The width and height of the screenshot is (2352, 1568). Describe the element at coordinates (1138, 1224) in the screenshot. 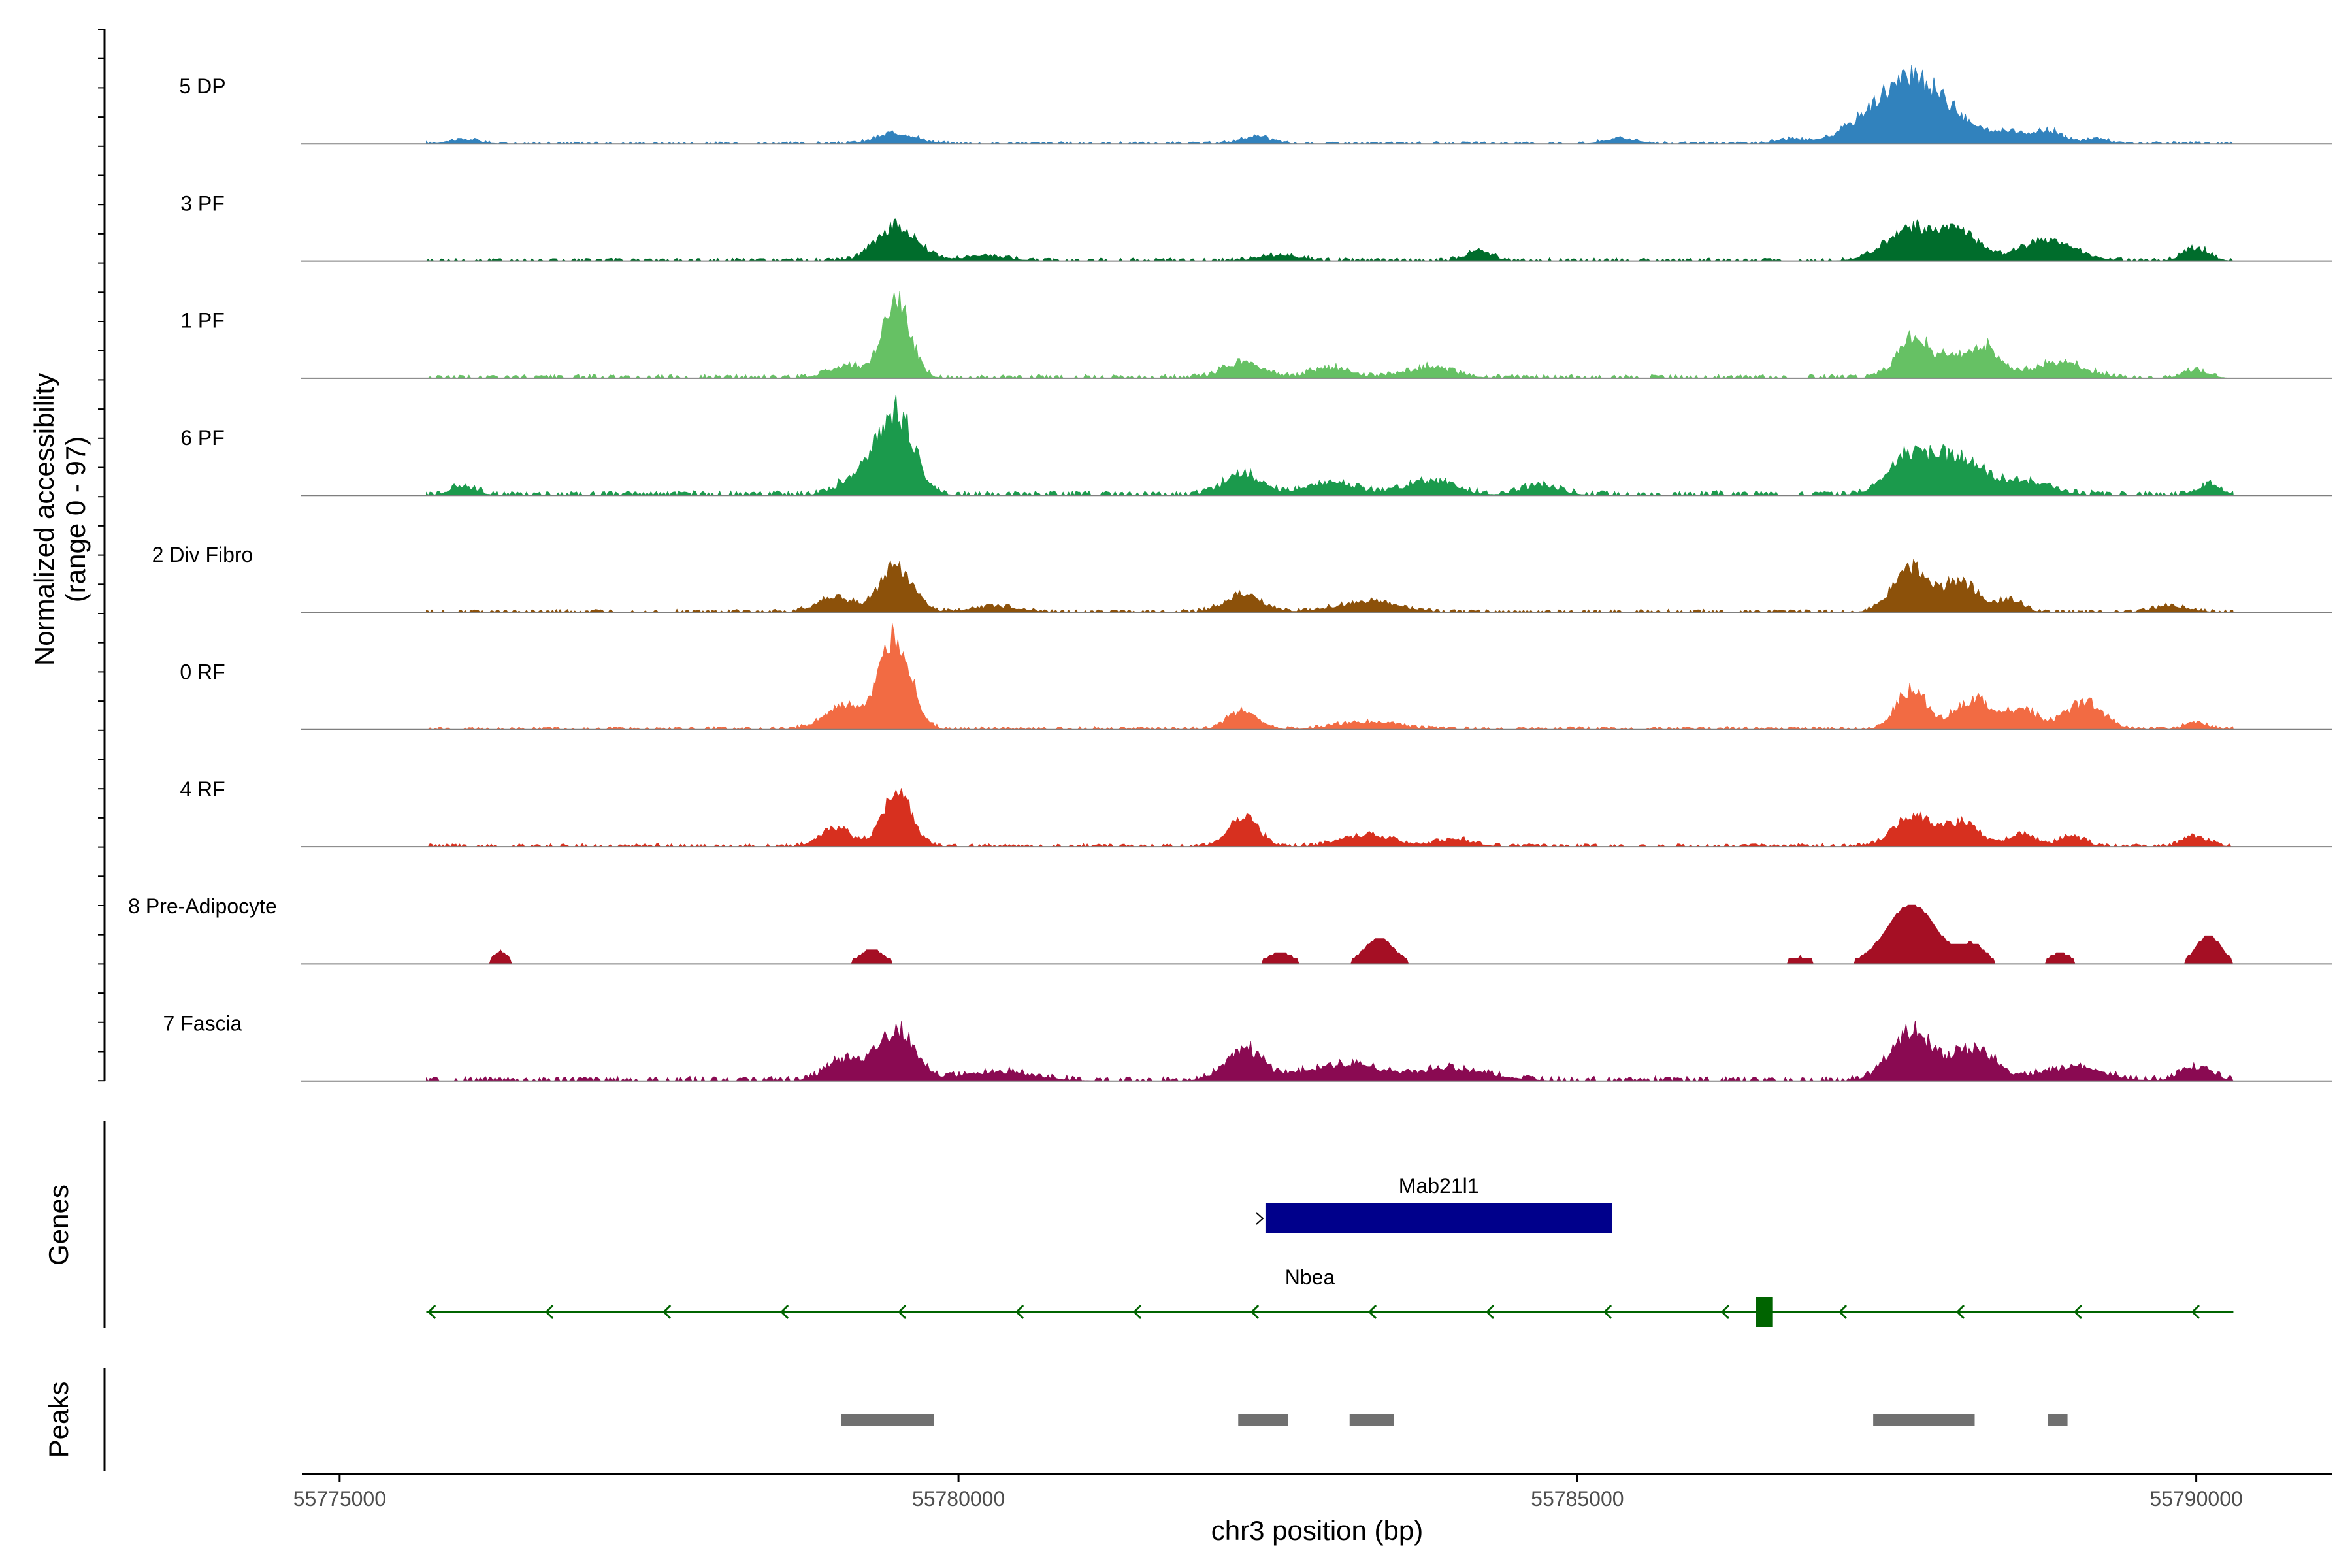

I see `genes-panel: Genes Mab21l1 Nbea` at that location.